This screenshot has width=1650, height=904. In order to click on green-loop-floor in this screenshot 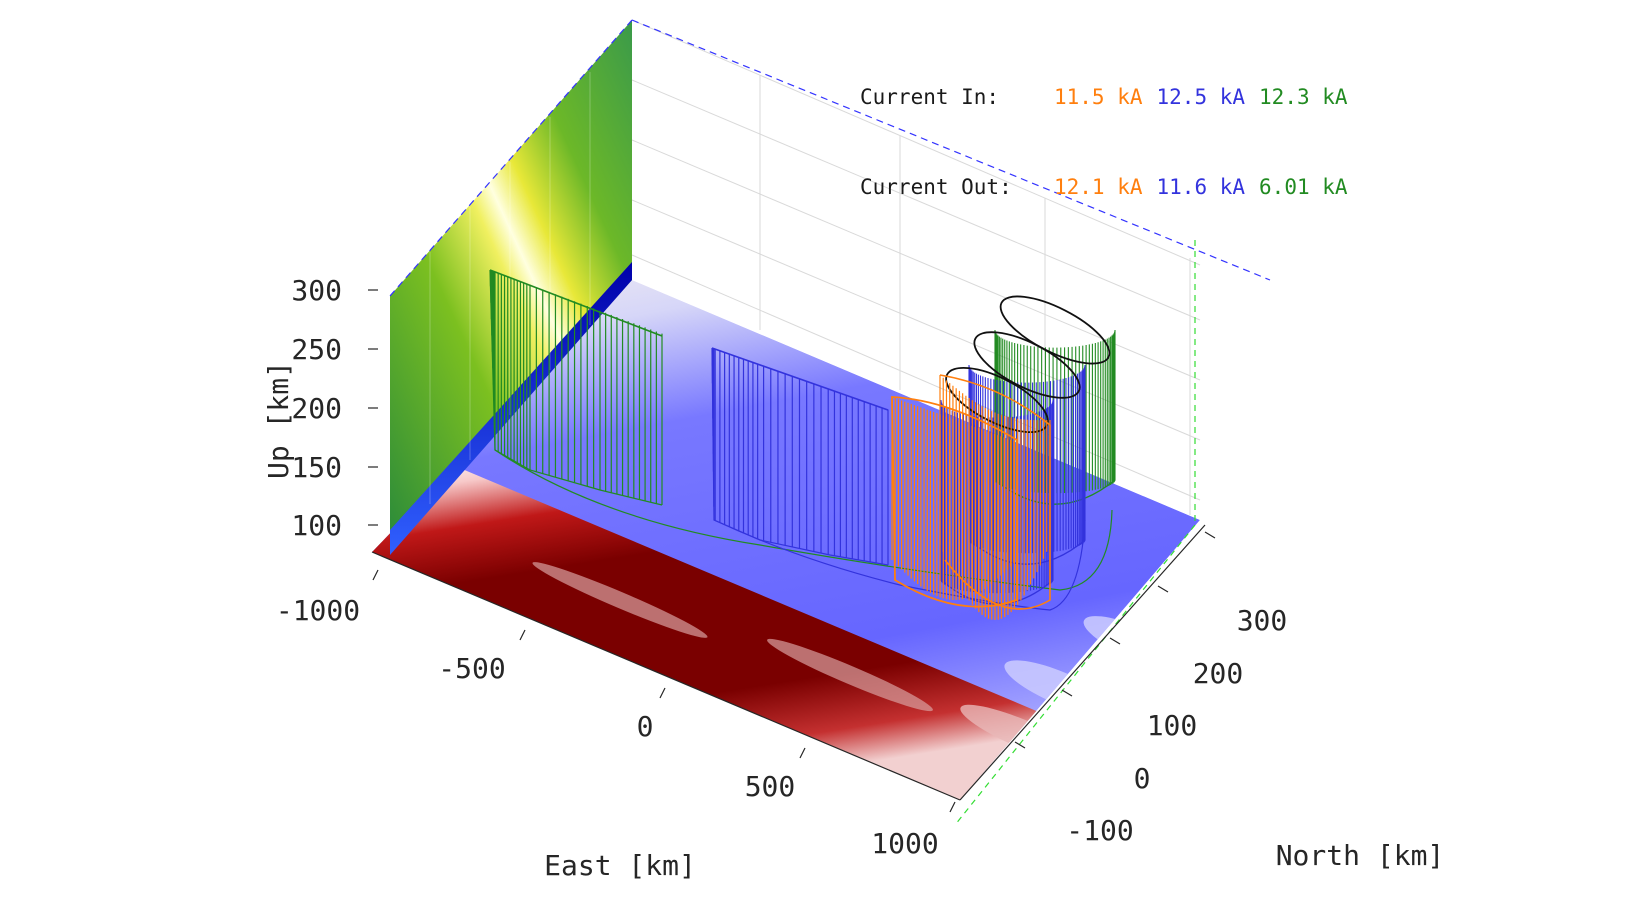, I will do `click(803, 520)`.